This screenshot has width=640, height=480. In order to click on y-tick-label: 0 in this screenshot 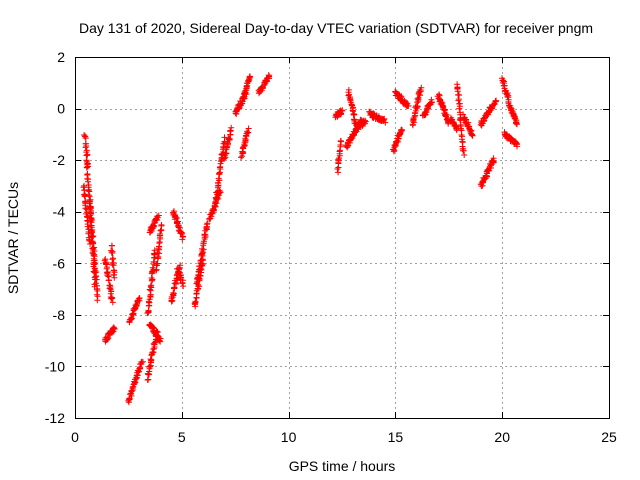, I will do `click(61, 109)`.